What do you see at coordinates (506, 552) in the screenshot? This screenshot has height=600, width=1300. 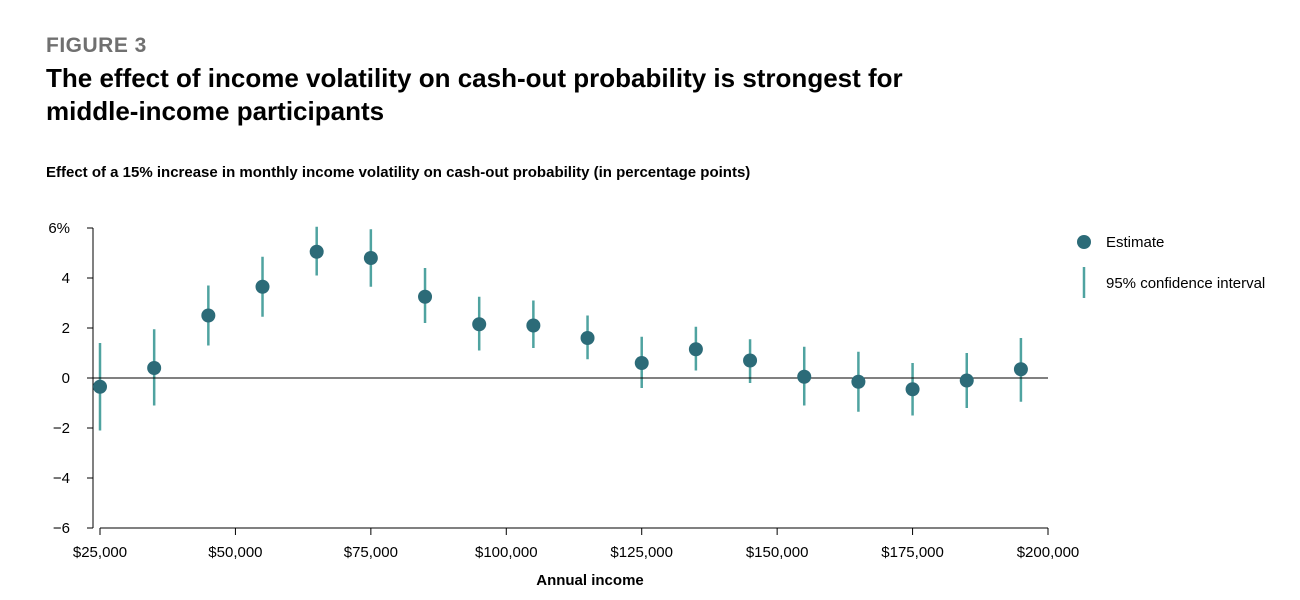 I see `x-tick-label: $100,000` at bounding box center [506, 552].